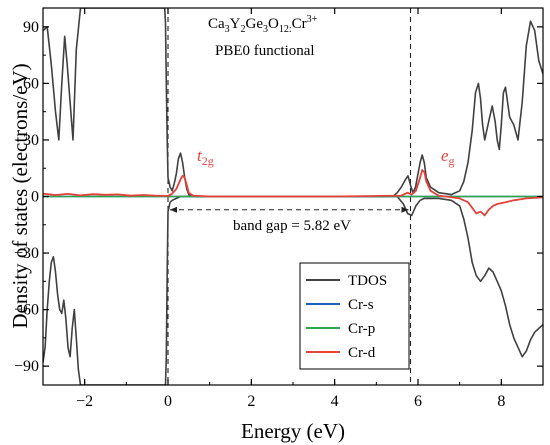 The height and width of the screenshot is (445, 550). I want to click on legend: TDOS Cr-s Cr-p Cr-d, so click(354, 316).